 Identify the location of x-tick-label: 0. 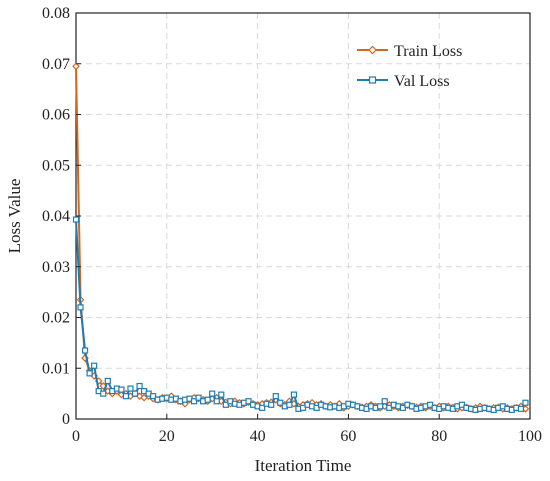
(76, 436).